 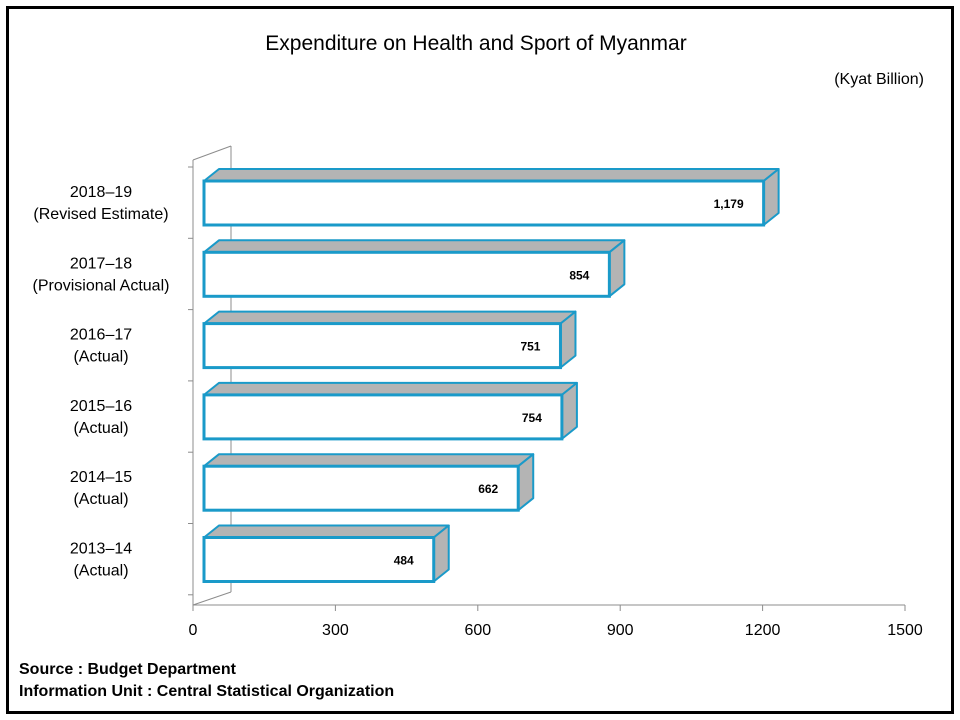 What do you see at coordinates (127, 669) in the screenshot?
I see `source-note: Source : Budget Department` at bounding box center [127, 669].